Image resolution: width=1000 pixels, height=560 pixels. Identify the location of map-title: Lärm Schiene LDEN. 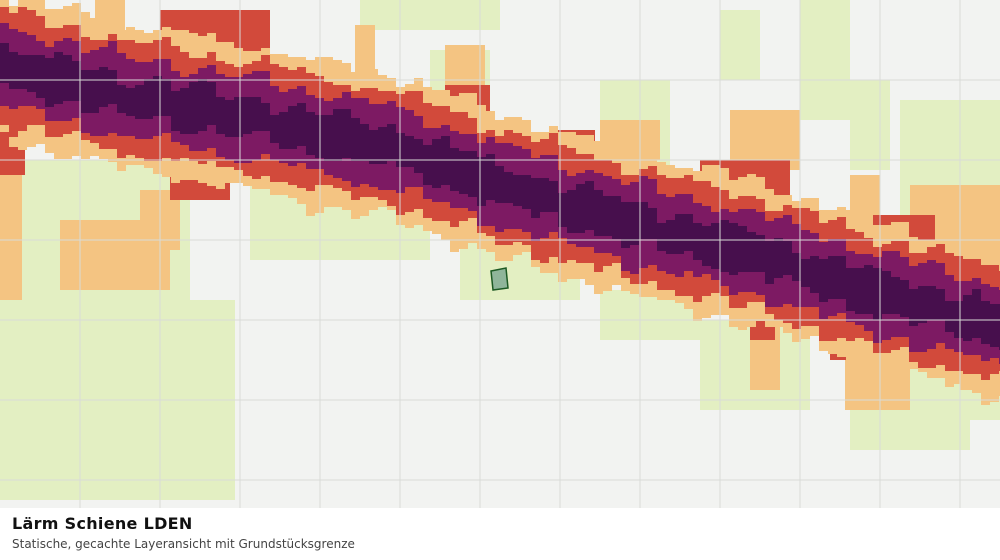
(102, 523).